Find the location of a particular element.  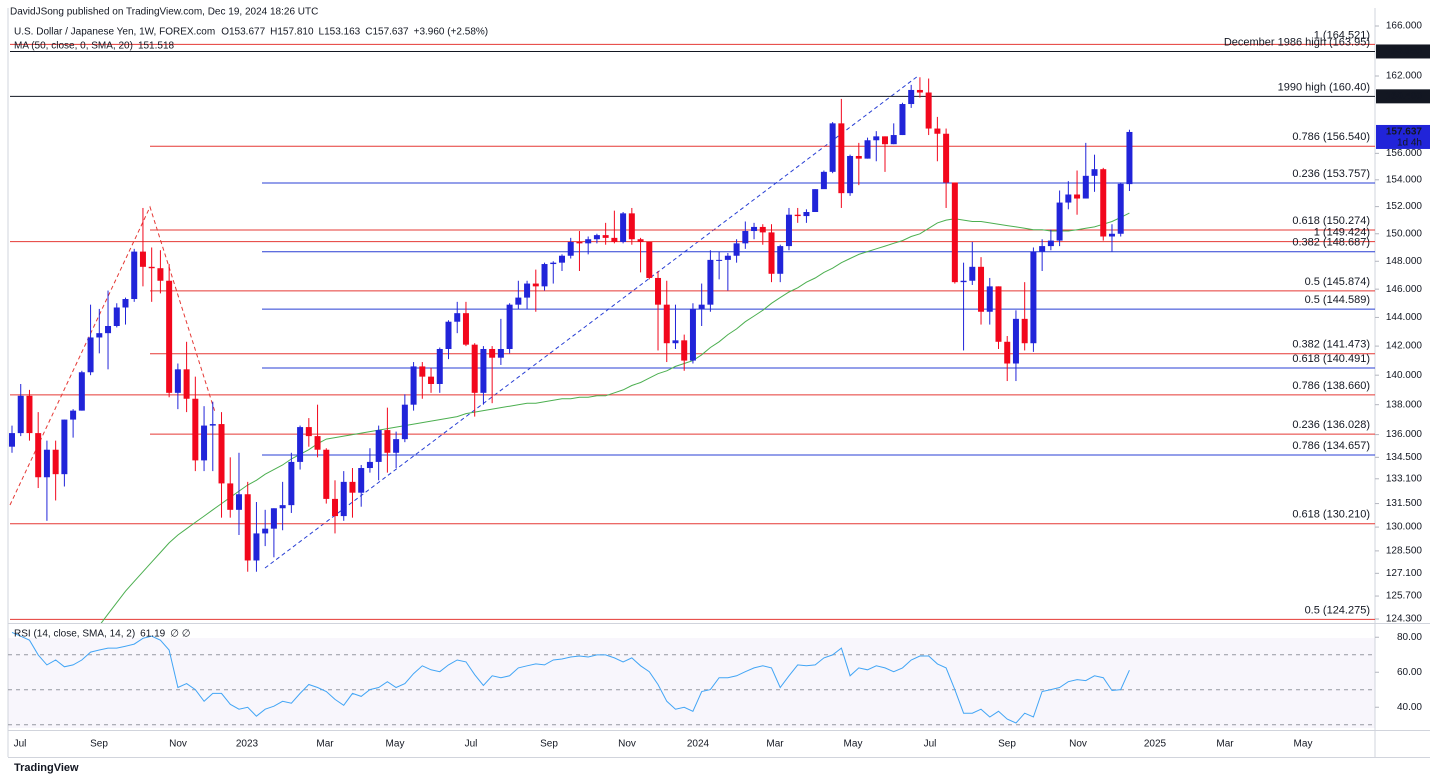

price-box-label: 163.950 is located at coordinates (1404, 51).